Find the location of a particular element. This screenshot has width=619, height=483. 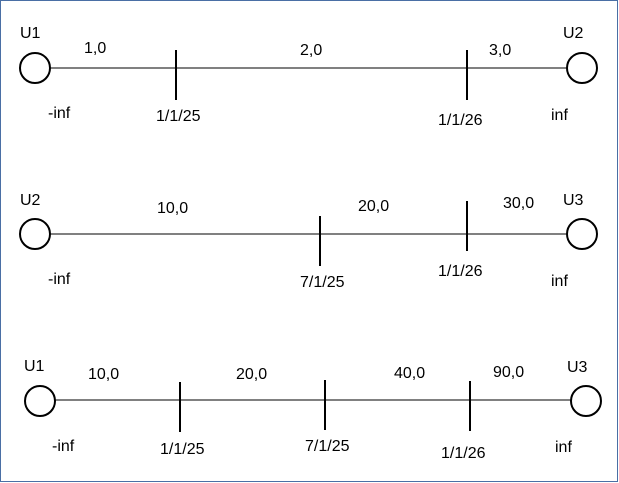

timeline-3-segment-label: 40,0 is located at coordinates (409, 373).